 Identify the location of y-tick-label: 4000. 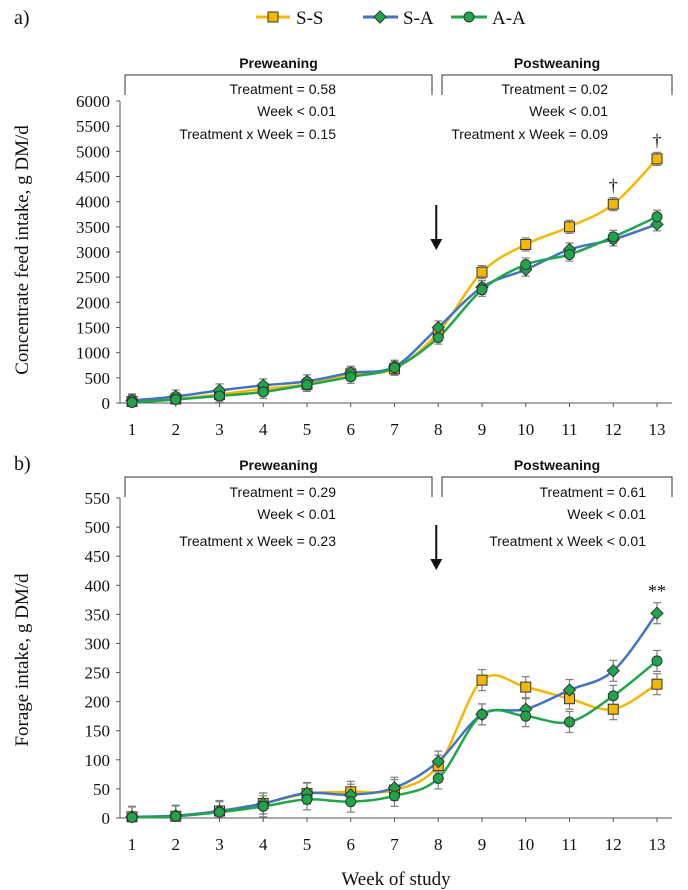
(93, 202).